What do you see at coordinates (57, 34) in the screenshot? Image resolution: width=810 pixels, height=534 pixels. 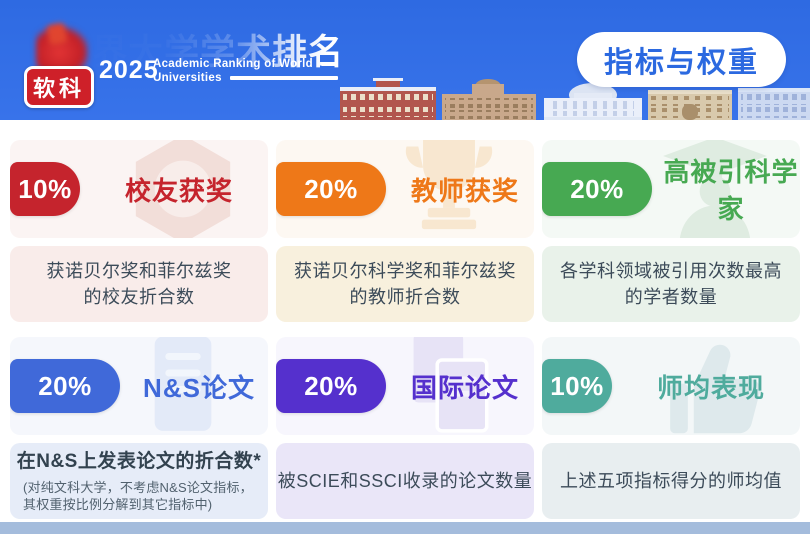 I see `logo-blurred-mark-top` at bounding box center [57, 34].